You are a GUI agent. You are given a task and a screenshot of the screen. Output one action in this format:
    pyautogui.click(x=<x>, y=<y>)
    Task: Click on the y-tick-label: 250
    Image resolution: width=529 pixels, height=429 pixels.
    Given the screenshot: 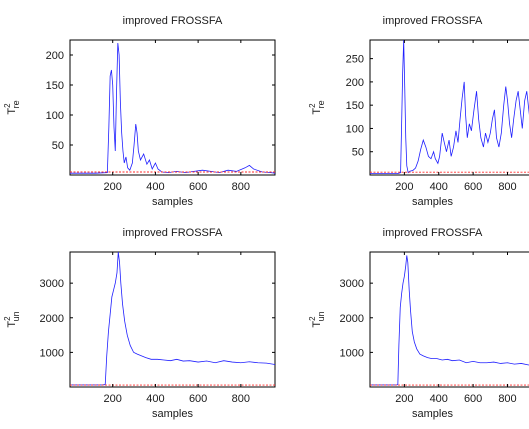 What is the action you would take?
    pyautogui.click(x=355, y=60)
    